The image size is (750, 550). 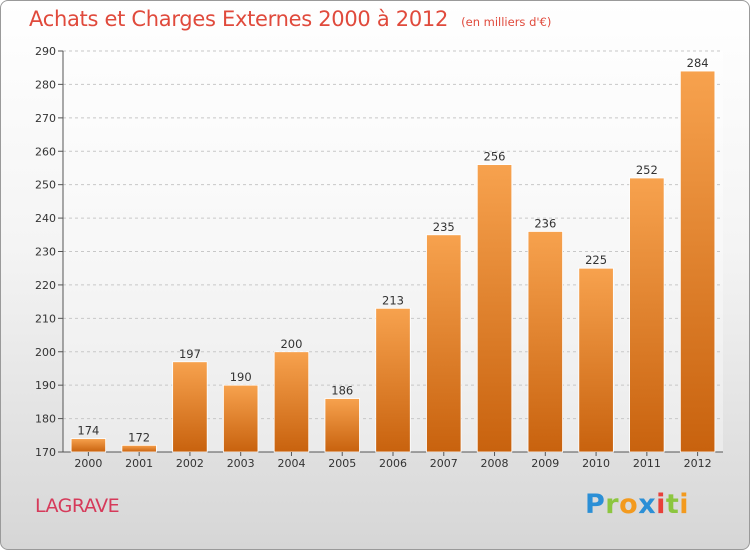 I want to click on data-label: 252, so click(x=647, y=170).